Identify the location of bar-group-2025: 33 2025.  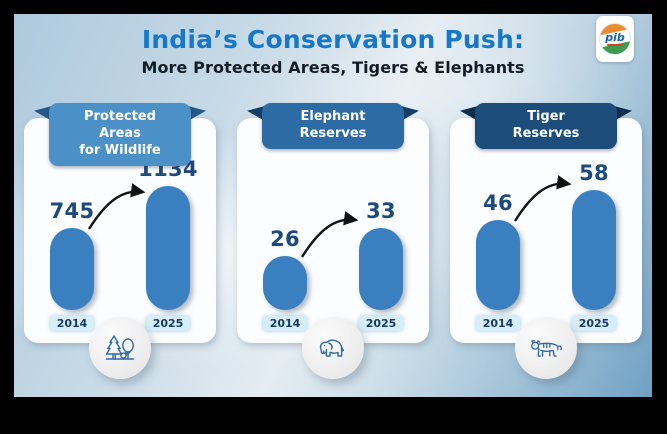
(381, 265).